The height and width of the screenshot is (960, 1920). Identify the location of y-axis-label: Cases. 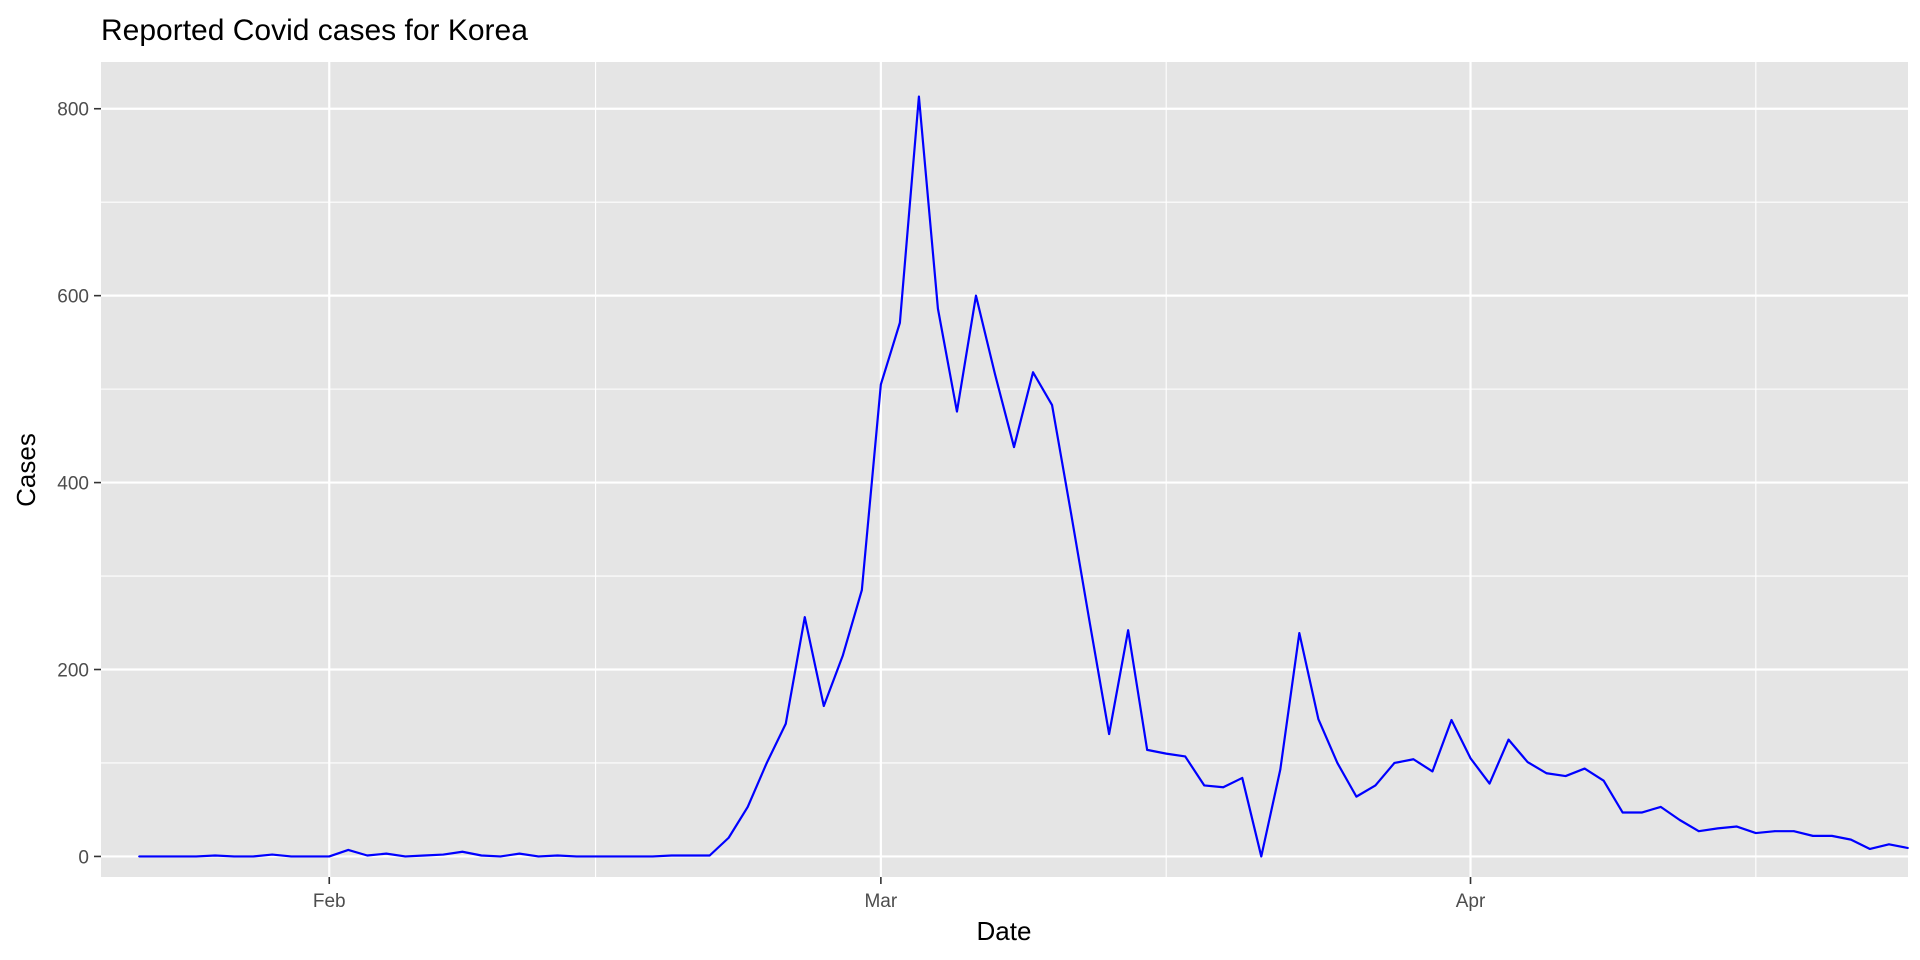
(26, 470).